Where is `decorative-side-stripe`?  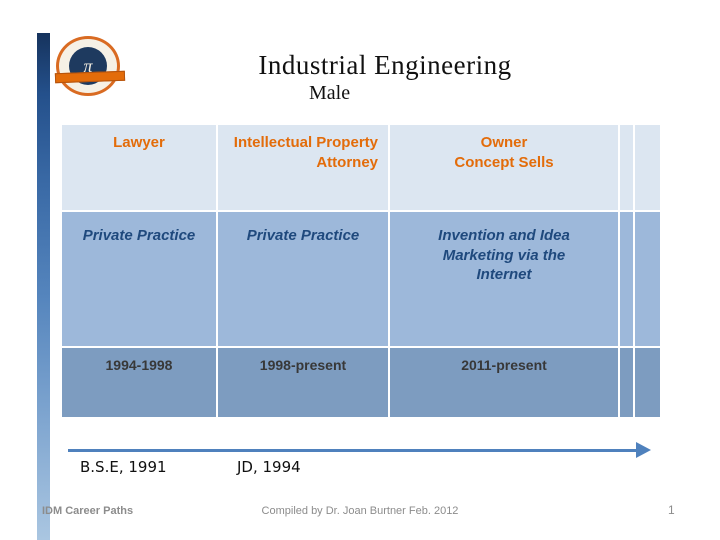 decorative-side-stripe is located at coordinates (43, 286).